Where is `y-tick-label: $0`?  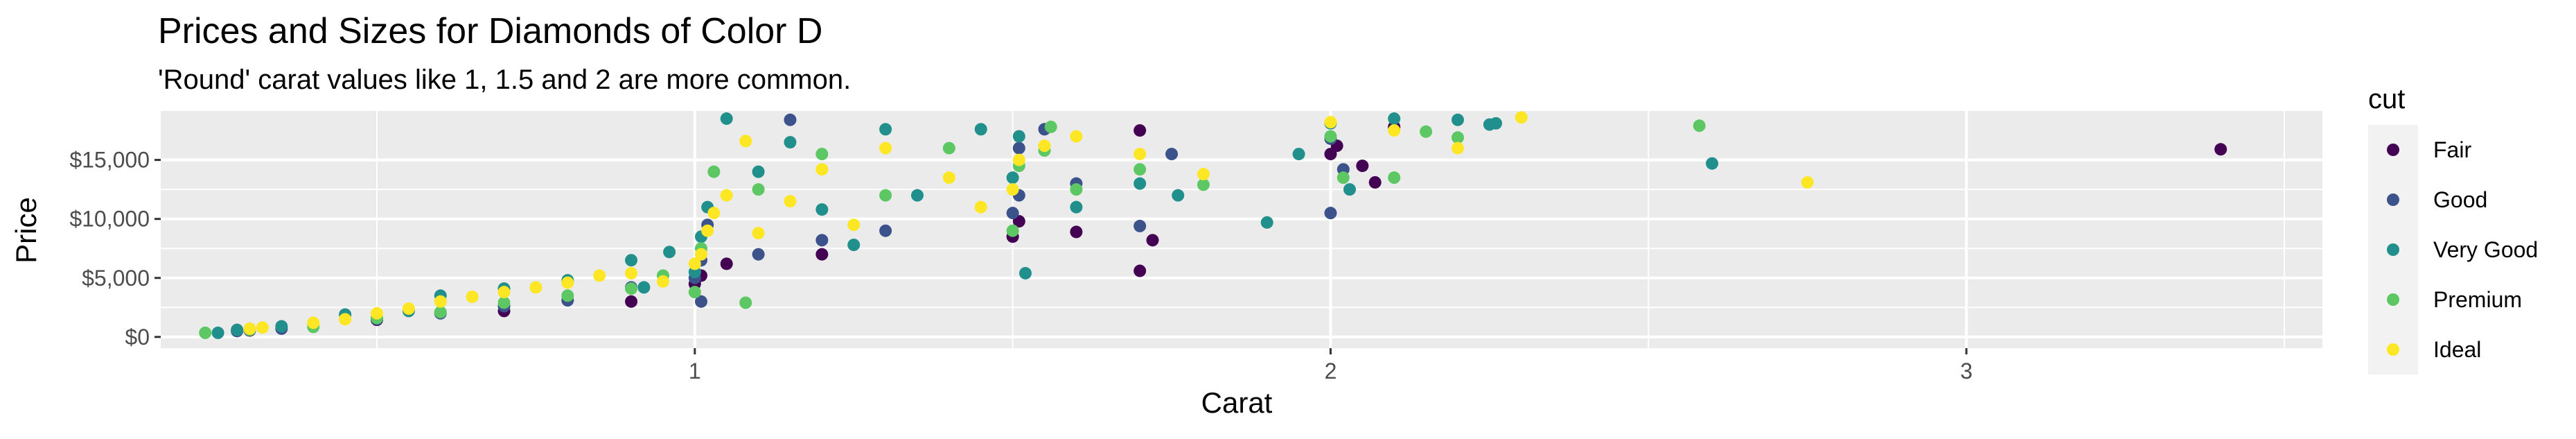
y-tick-label: $0 is located at coordinates (137, 337).